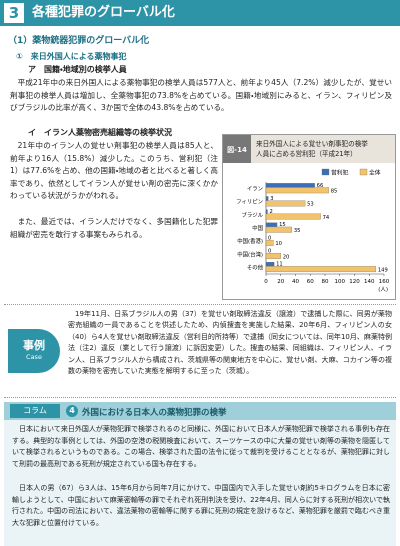 This screenshot has height=546, width=400. What do you see at coordinates (310, 205) in the screenshot?
I see `data-label: 53` at bounding box center [310, 205].